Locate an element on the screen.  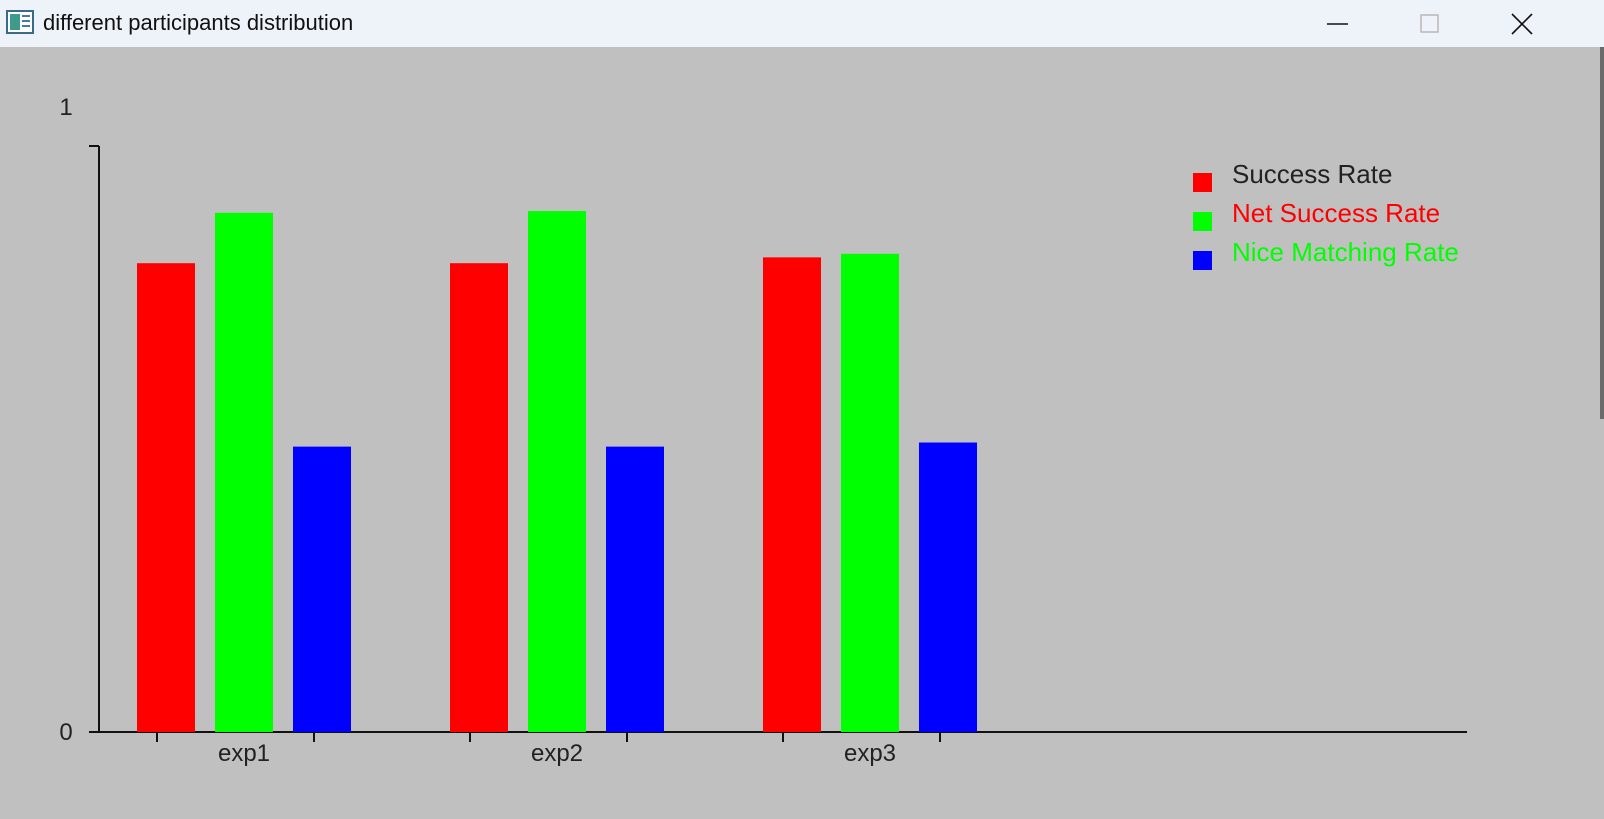
app-window-icon is located at coordinates (20, 22).